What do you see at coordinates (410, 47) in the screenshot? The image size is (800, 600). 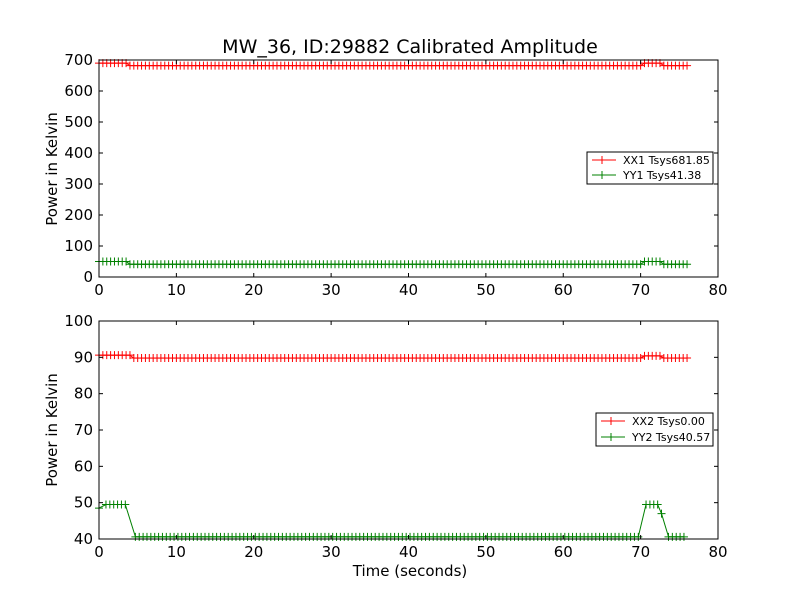 I see `chart-title: MW_36, ID:29882 Calibrated Amplitude` at bounding box center [410, 47].